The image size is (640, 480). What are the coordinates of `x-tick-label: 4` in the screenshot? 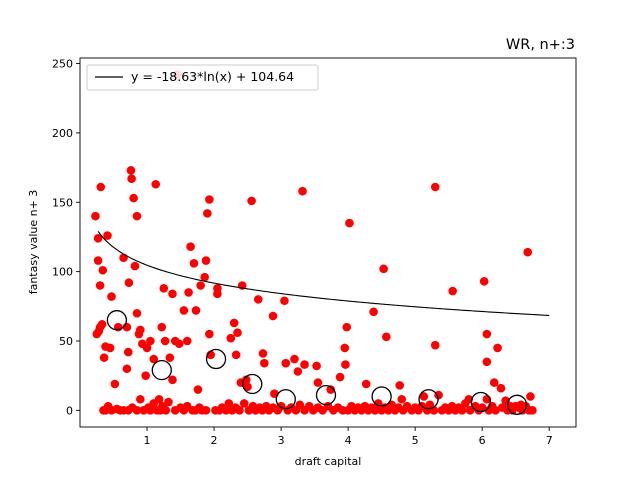 It's located at (348, 440).